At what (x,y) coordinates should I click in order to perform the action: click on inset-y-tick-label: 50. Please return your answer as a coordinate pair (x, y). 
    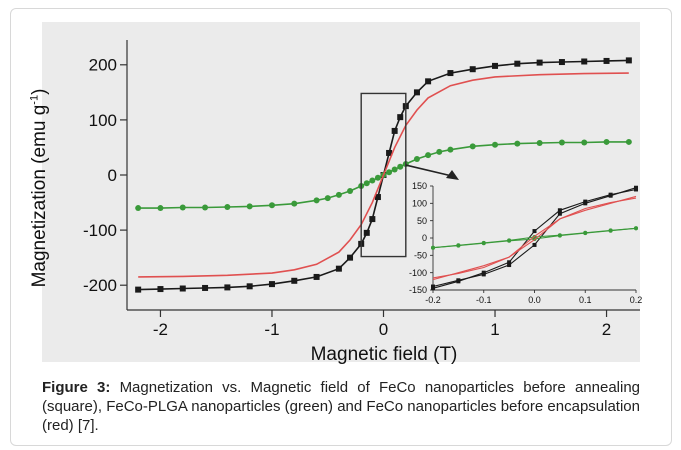
    Looking at the image, I should click on (422, 221).